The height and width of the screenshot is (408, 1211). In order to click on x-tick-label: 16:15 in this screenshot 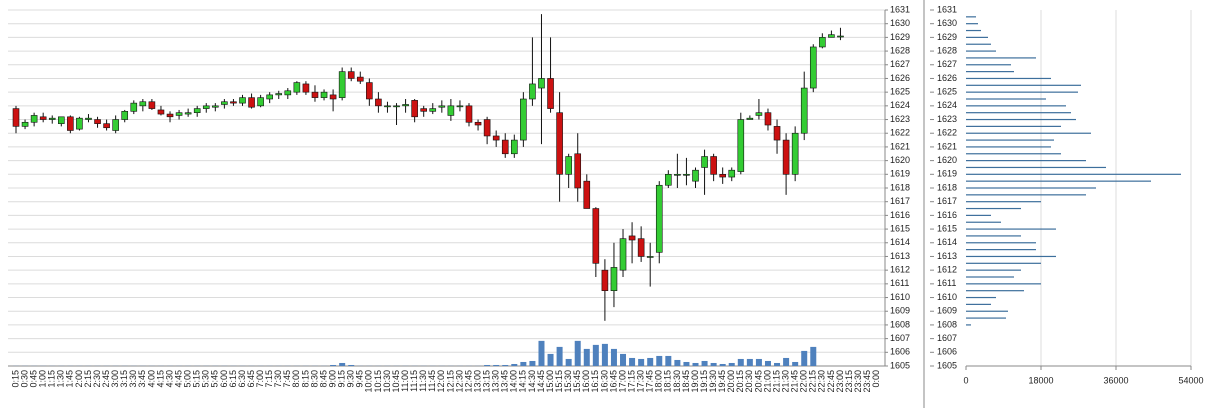, I will do `click(595, 381)`.